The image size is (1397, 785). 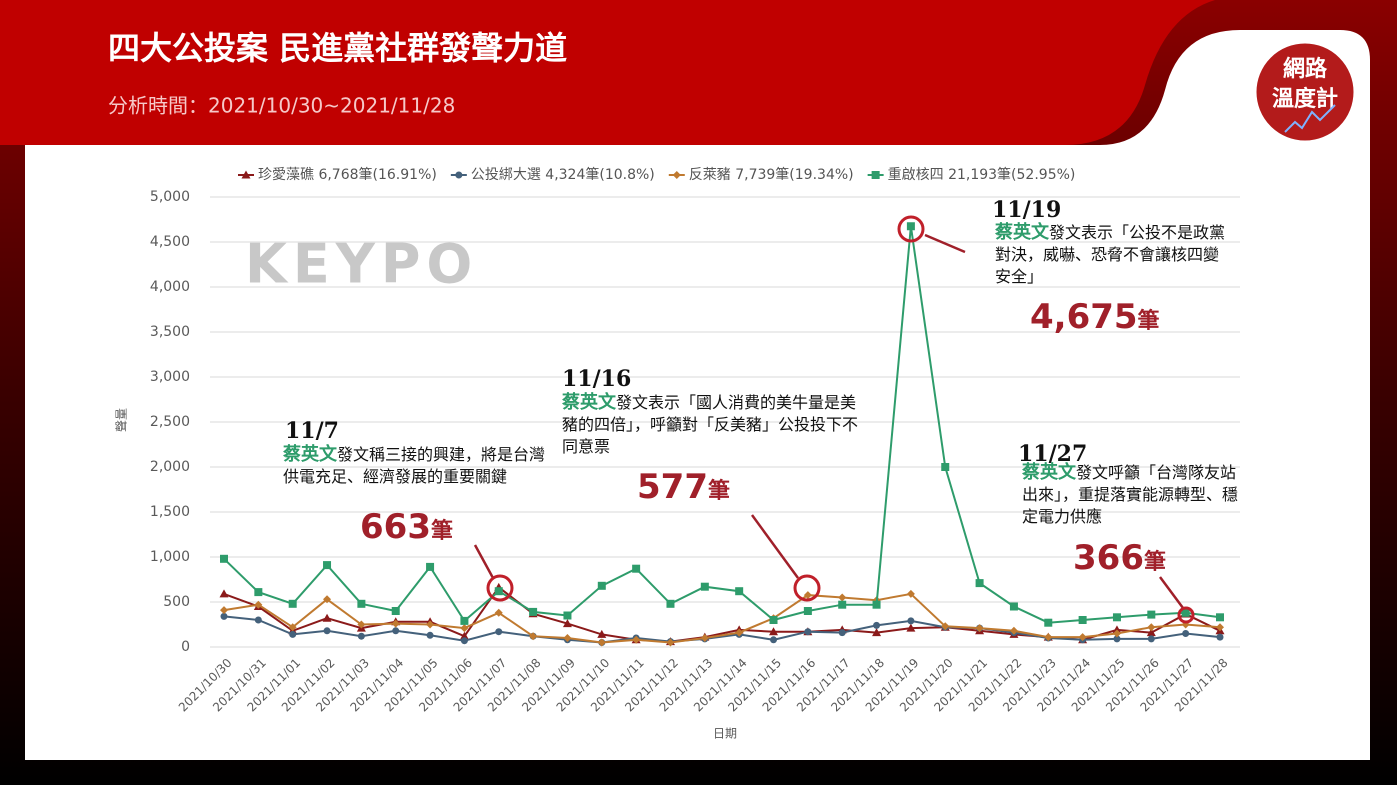 What do you see at coordinates (1305, 92) in the screenshot?
I see `logo` at bounding box center [1305, 92].